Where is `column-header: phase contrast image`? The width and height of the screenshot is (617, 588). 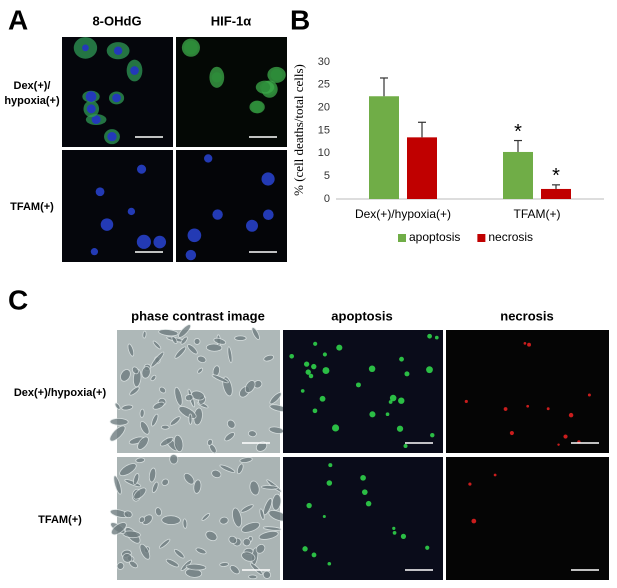 column-header: phase contrast image is located at coordinates (198, 315).